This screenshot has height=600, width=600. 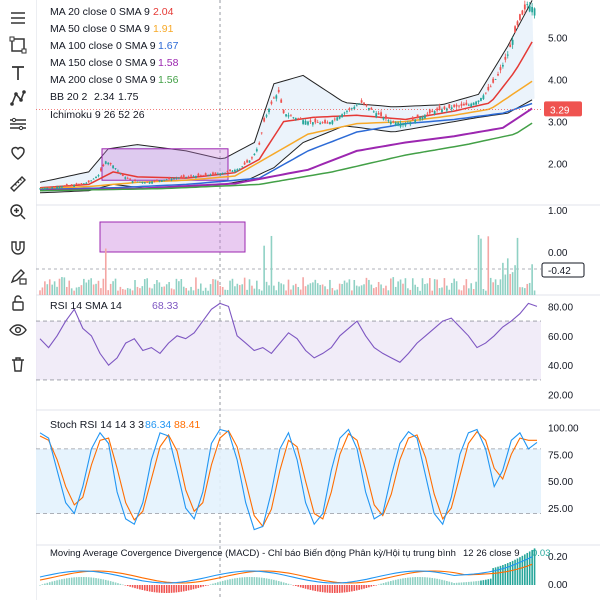 I want to click on pencil-lock-tool-button, so click(x=18, y=276).